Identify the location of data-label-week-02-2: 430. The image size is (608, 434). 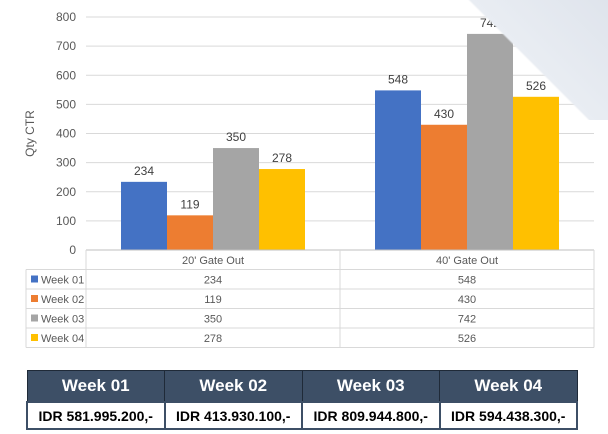
(444, 114).